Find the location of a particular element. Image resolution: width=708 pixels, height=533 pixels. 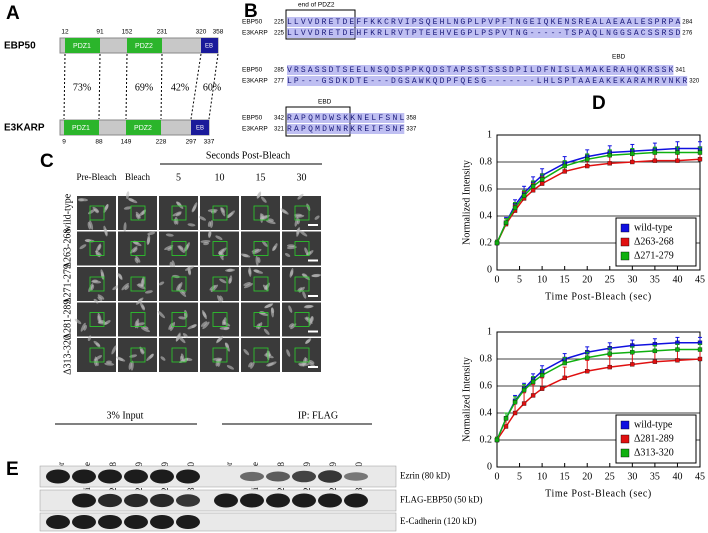

annotation: end of PDZ2 is located at coordinates (316, 5).